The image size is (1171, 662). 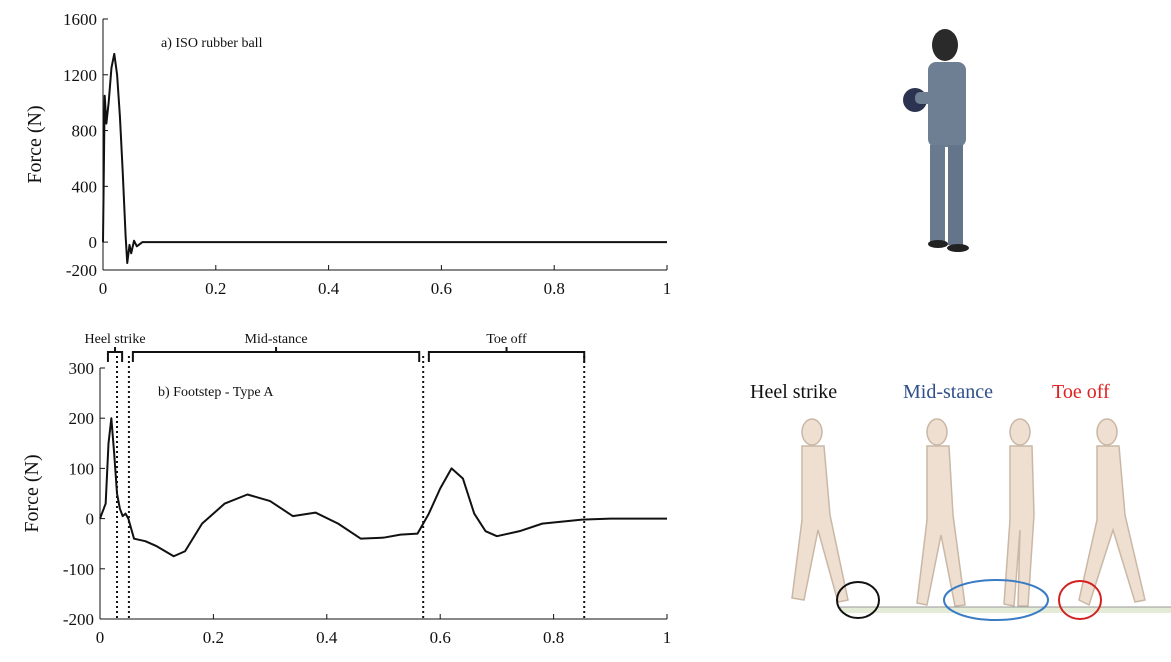 I want to click on y-tick-label: 1200, so click(x=80, y=75).